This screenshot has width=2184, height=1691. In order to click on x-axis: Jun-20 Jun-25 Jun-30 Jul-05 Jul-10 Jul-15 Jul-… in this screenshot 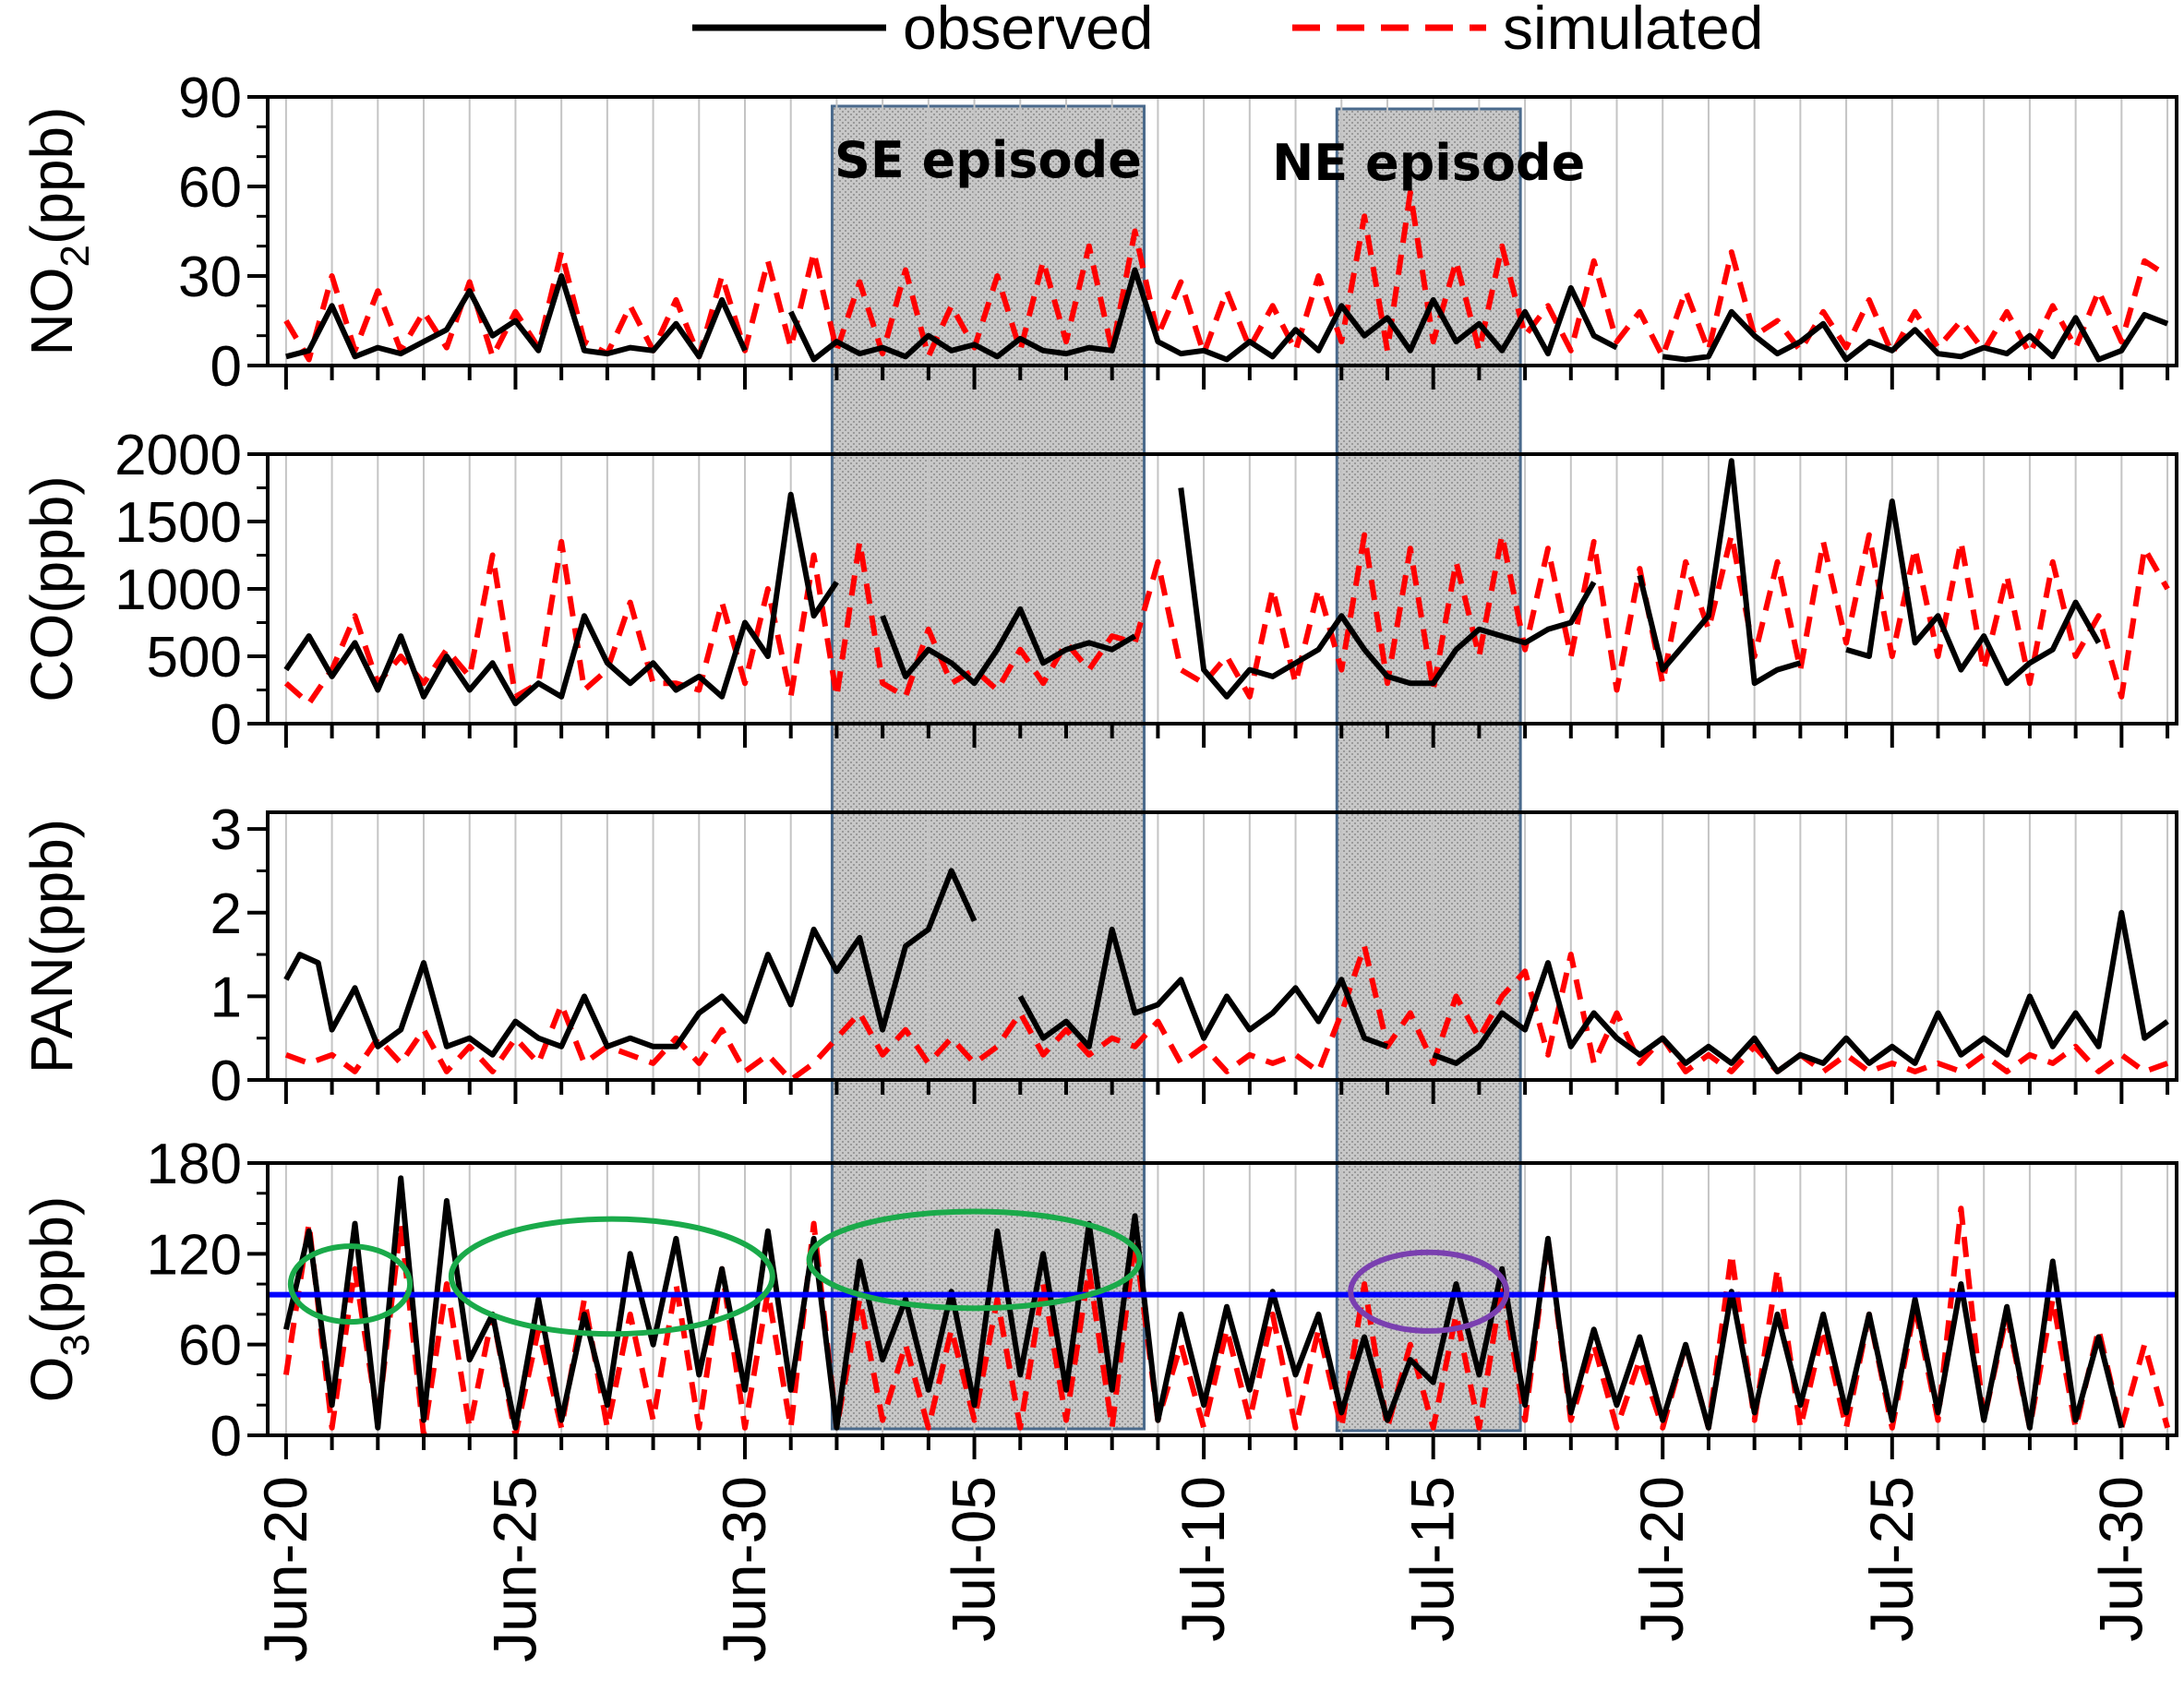, I will do `click(1202, 1569)`.